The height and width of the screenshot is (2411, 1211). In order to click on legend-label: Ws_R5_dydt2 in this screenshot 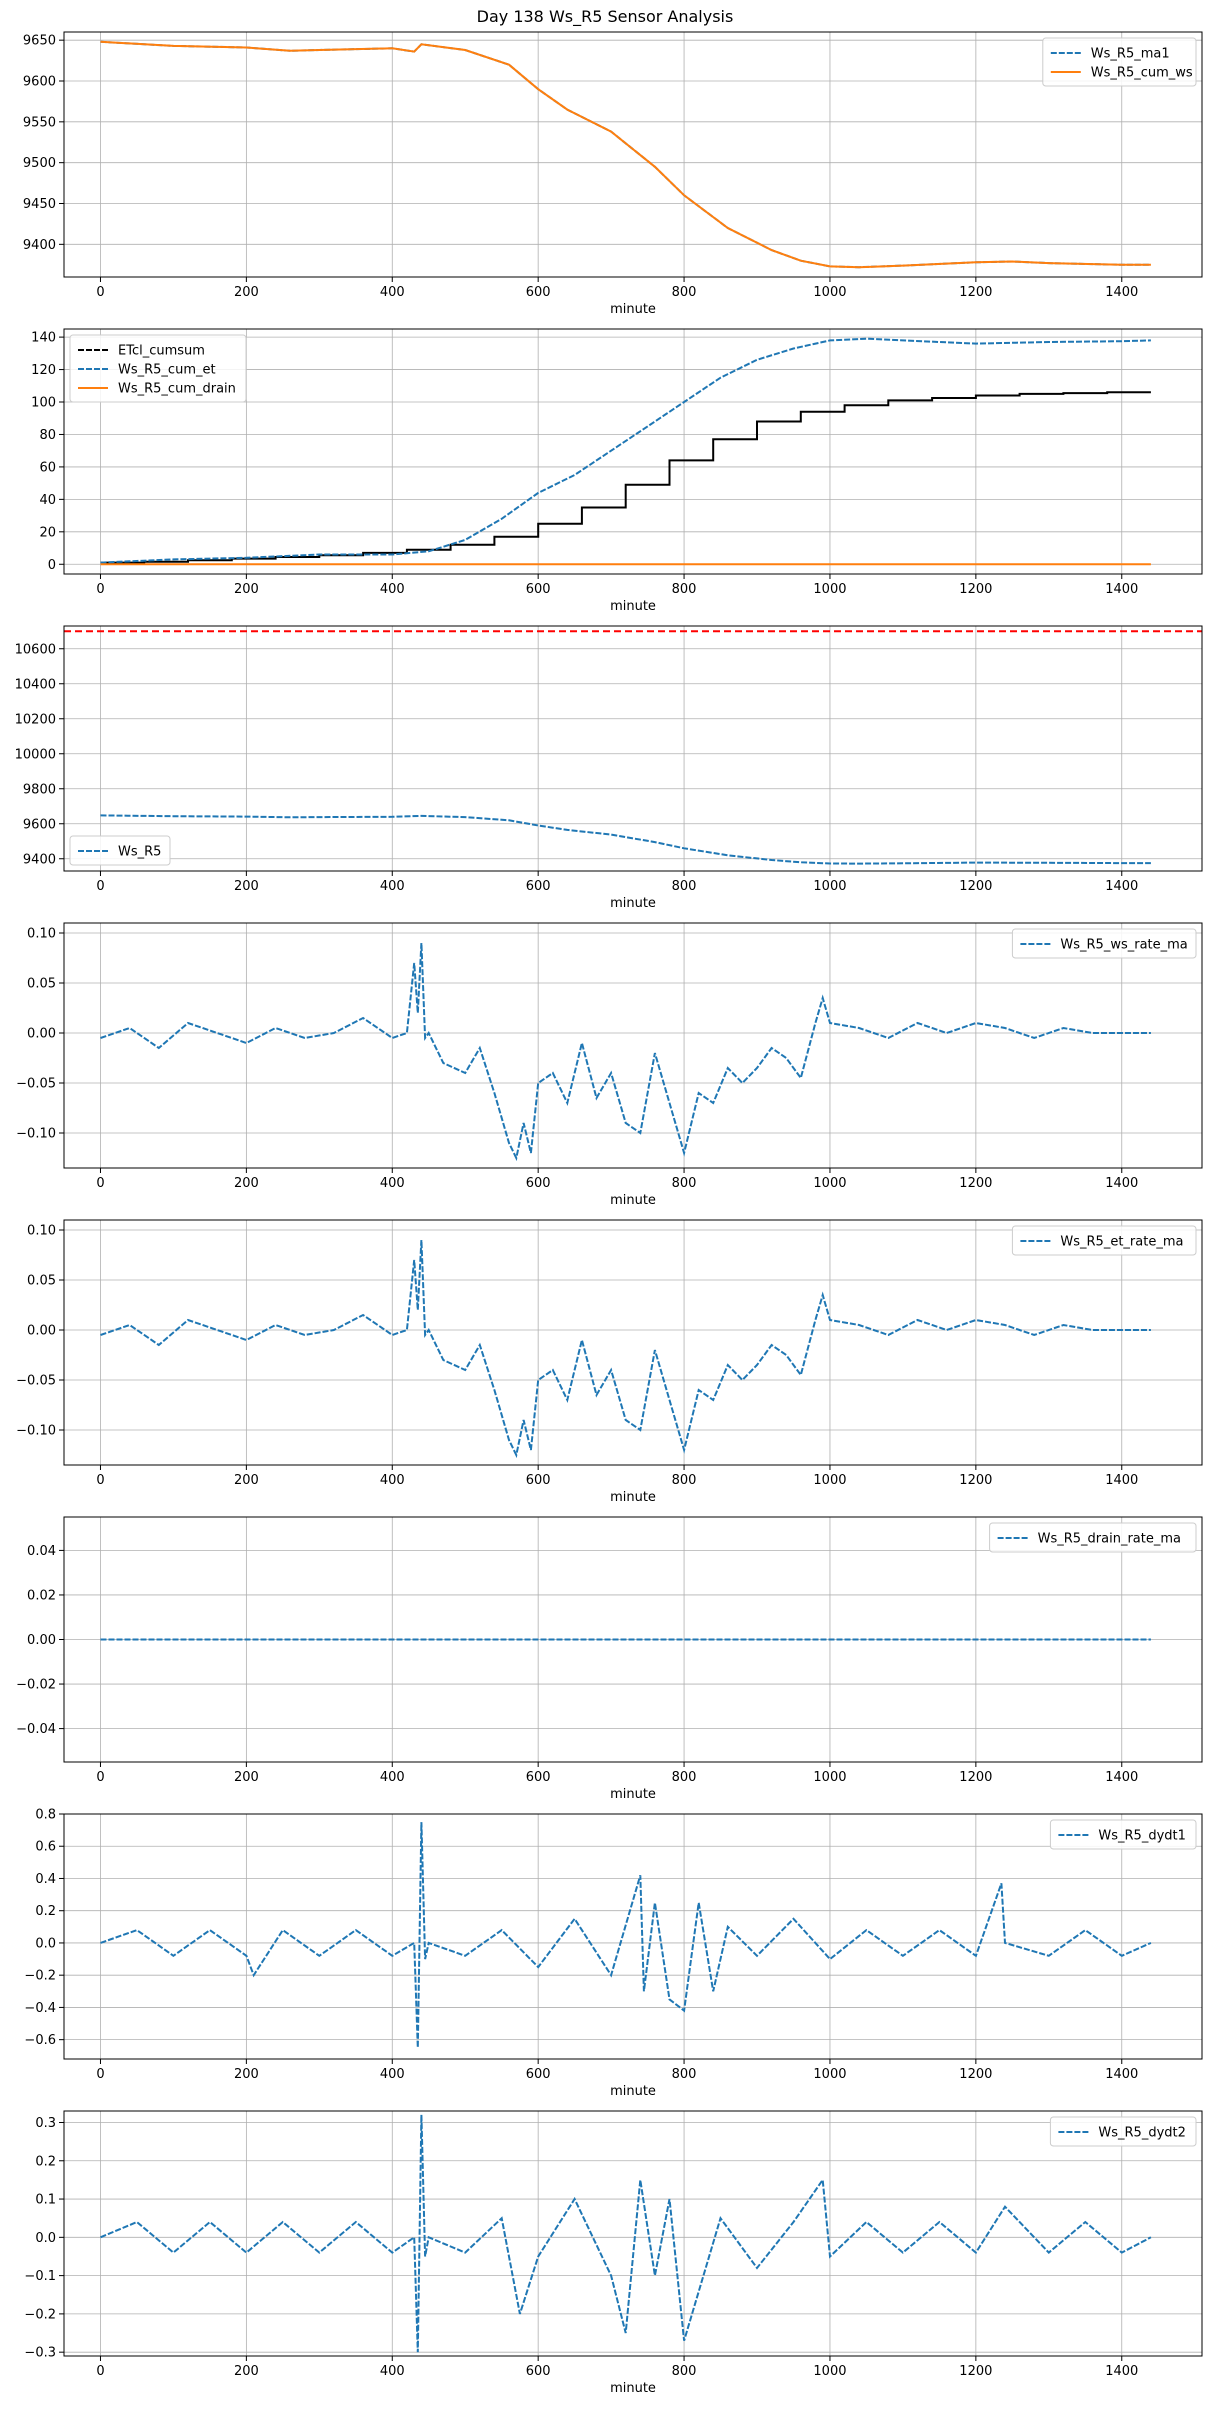, I will do `click(1142, 2133)`.